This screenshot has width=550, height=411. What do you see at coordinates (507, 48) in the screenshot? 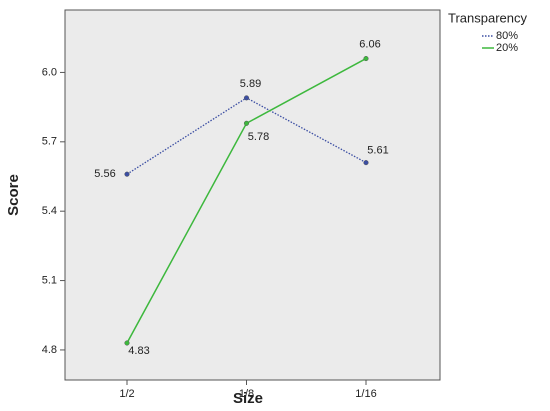
I see `legend-label: 20%` at bounding box center [507, 48].